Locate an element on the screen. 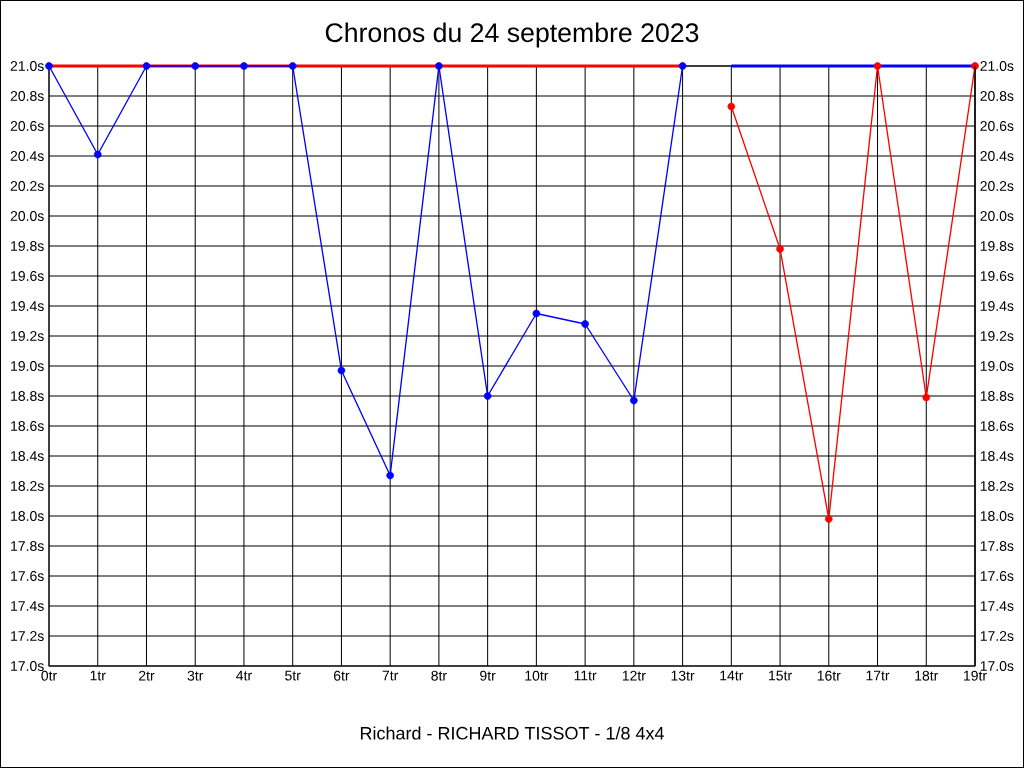 Image resolution: width=1024 pixels, height=768 pixels. x-tick-label: 7tr is located at coordinates (390, 675).